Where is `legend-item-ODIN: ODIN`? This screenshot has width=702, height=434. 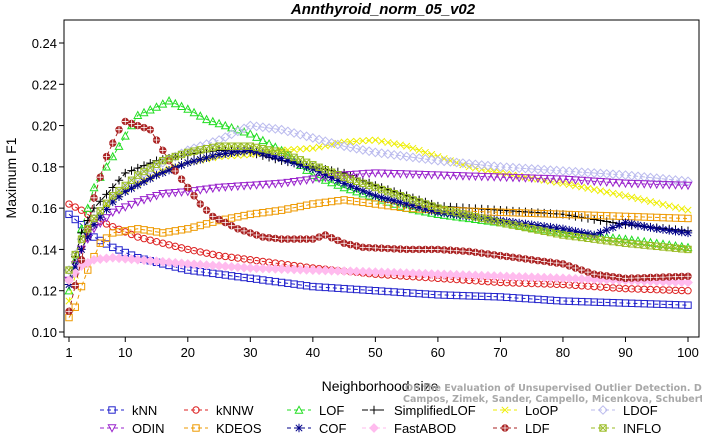 legend-item-ODIN: ODIN is located at coordinates (132, 427).